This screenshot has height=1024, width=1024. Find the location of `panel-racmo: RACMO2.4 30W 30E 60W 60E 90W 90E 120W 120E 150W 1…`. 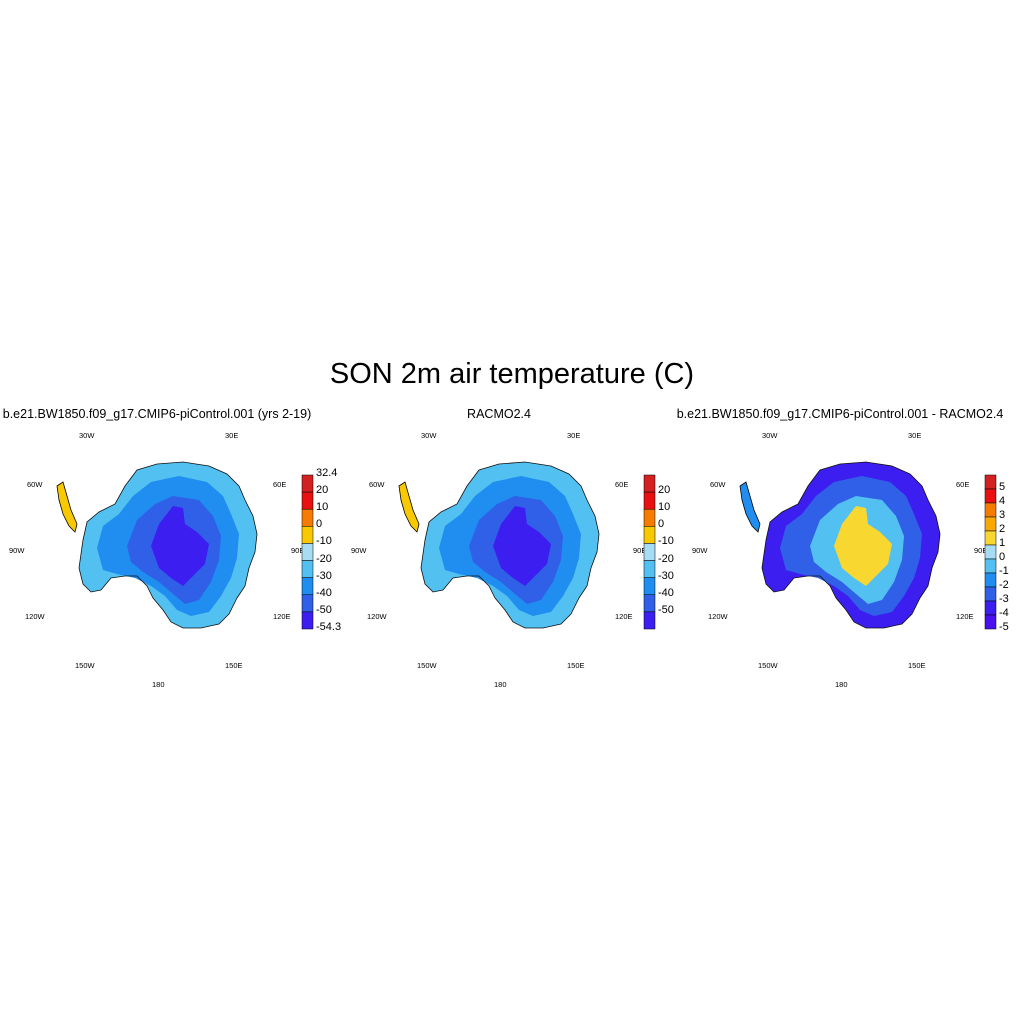

panel-racmo: RACMO2.4 30W 30E 60W 60E 90W 90E 120W 120E 150W 1… is located at coordinates (501, 550).